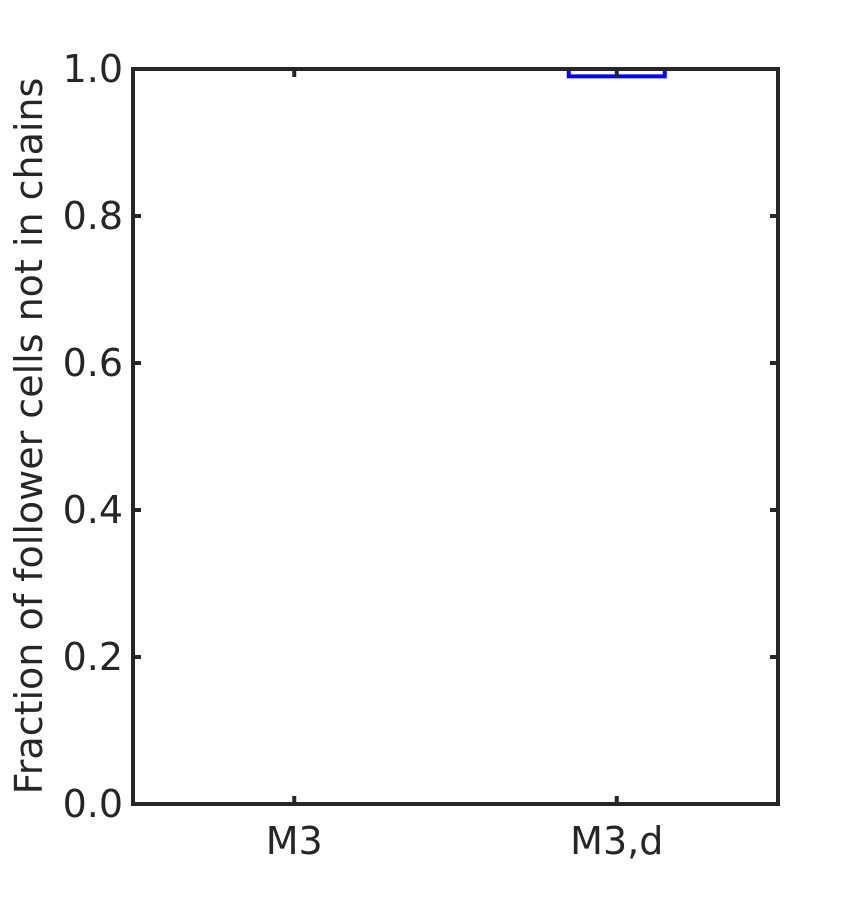  Describe the element at coordinates (294, 841) in the screenshot. I see `x-tick-label: M3` at that location.